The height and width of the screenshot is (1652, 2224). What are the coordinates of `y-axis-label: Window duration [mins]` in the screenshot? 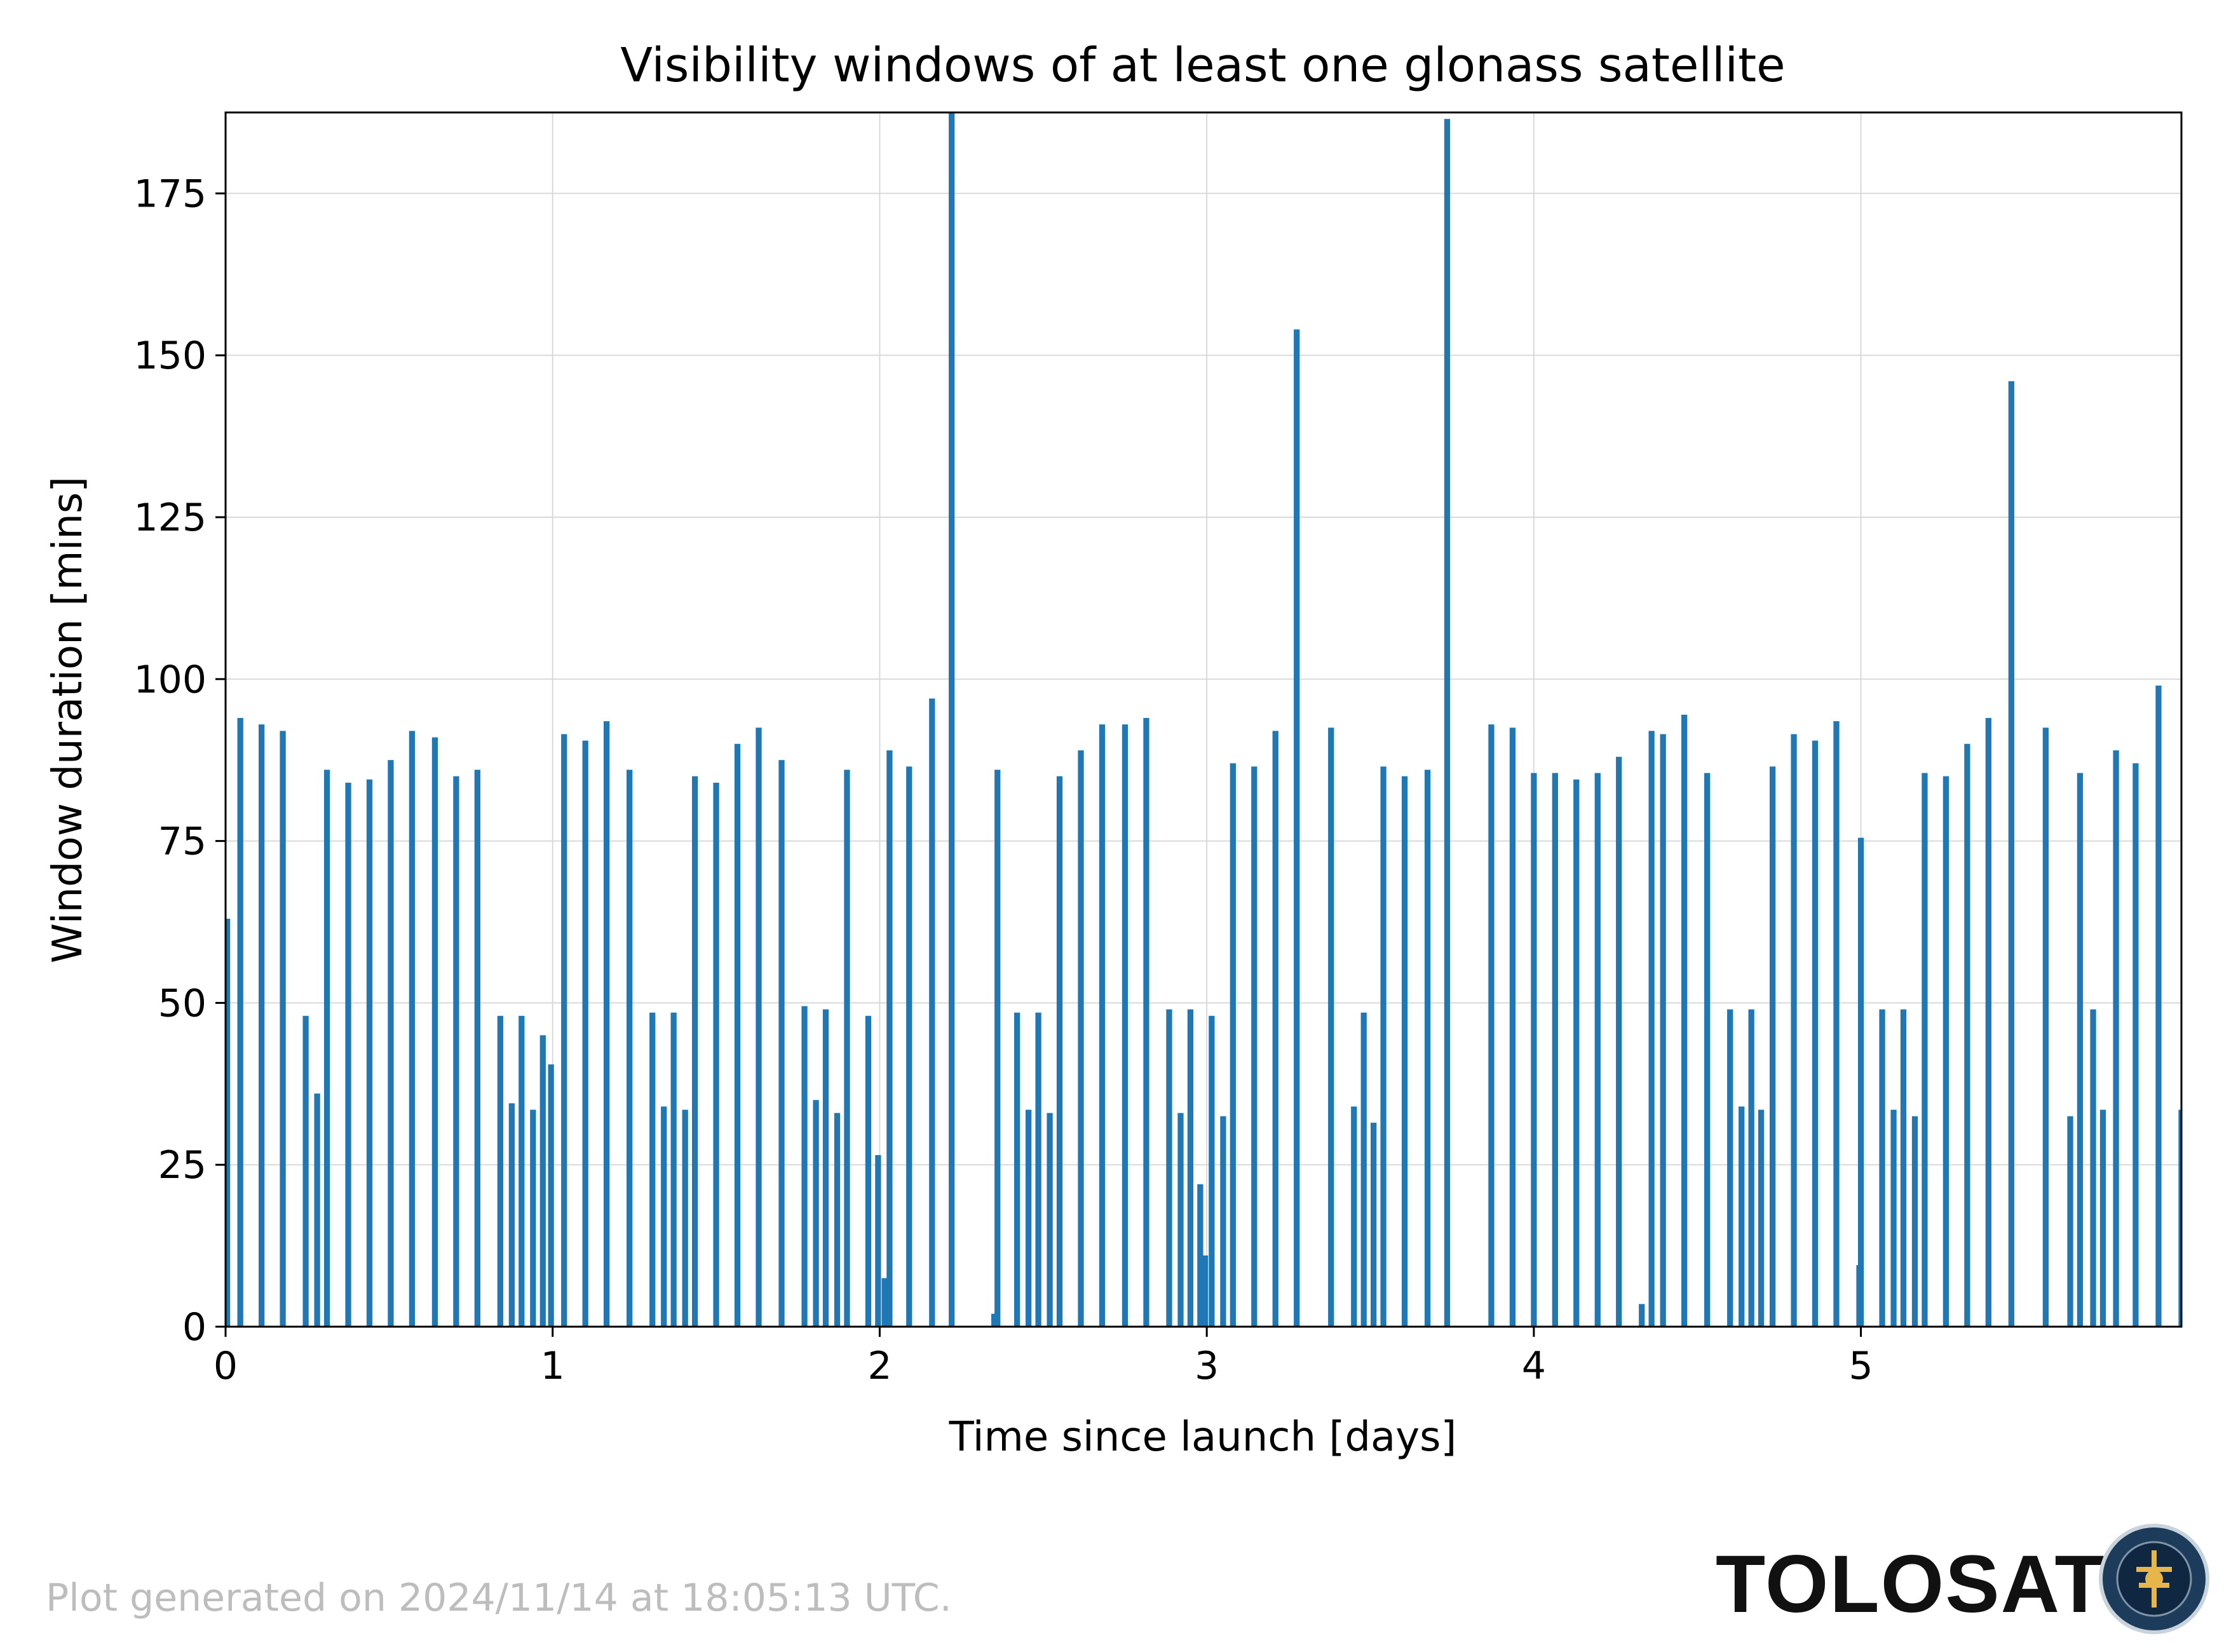 It's located at (68, 720).